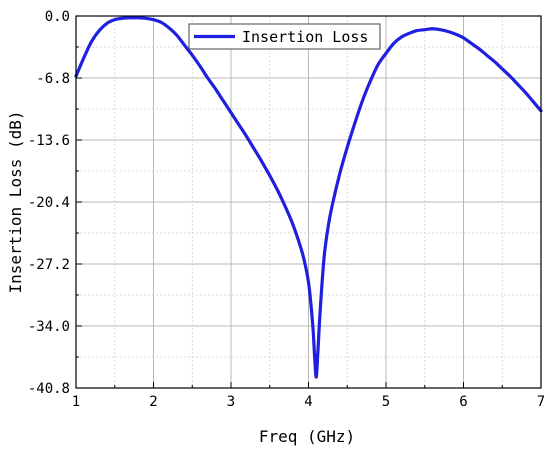 The image size is (550, 449). I want to click on y-tick-label: -40.8, so click(49, 389).